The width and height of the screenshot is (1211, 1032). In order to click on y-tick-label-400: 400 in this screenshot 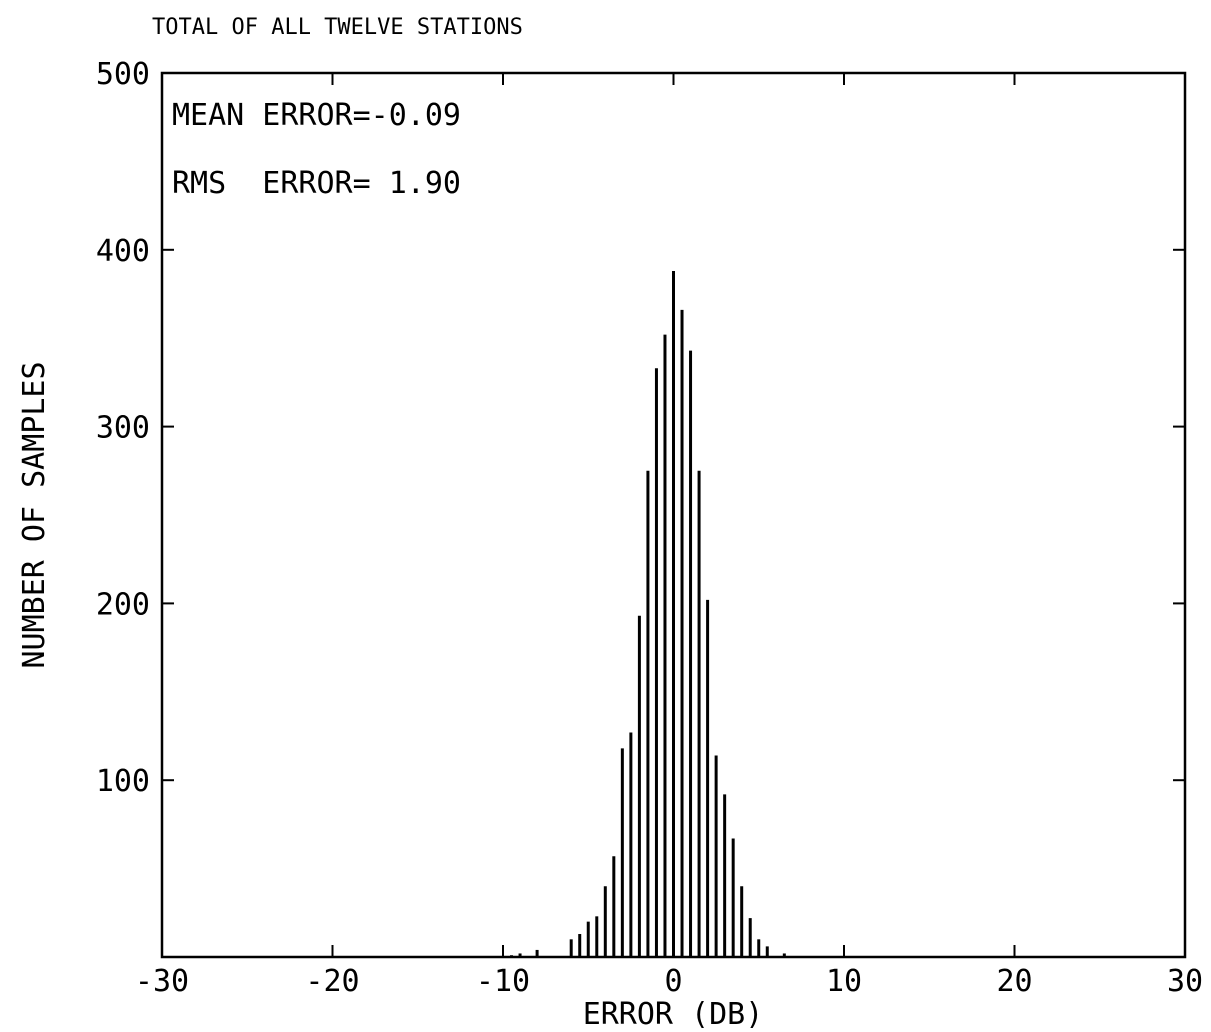, I will do `click(123, 251)`.